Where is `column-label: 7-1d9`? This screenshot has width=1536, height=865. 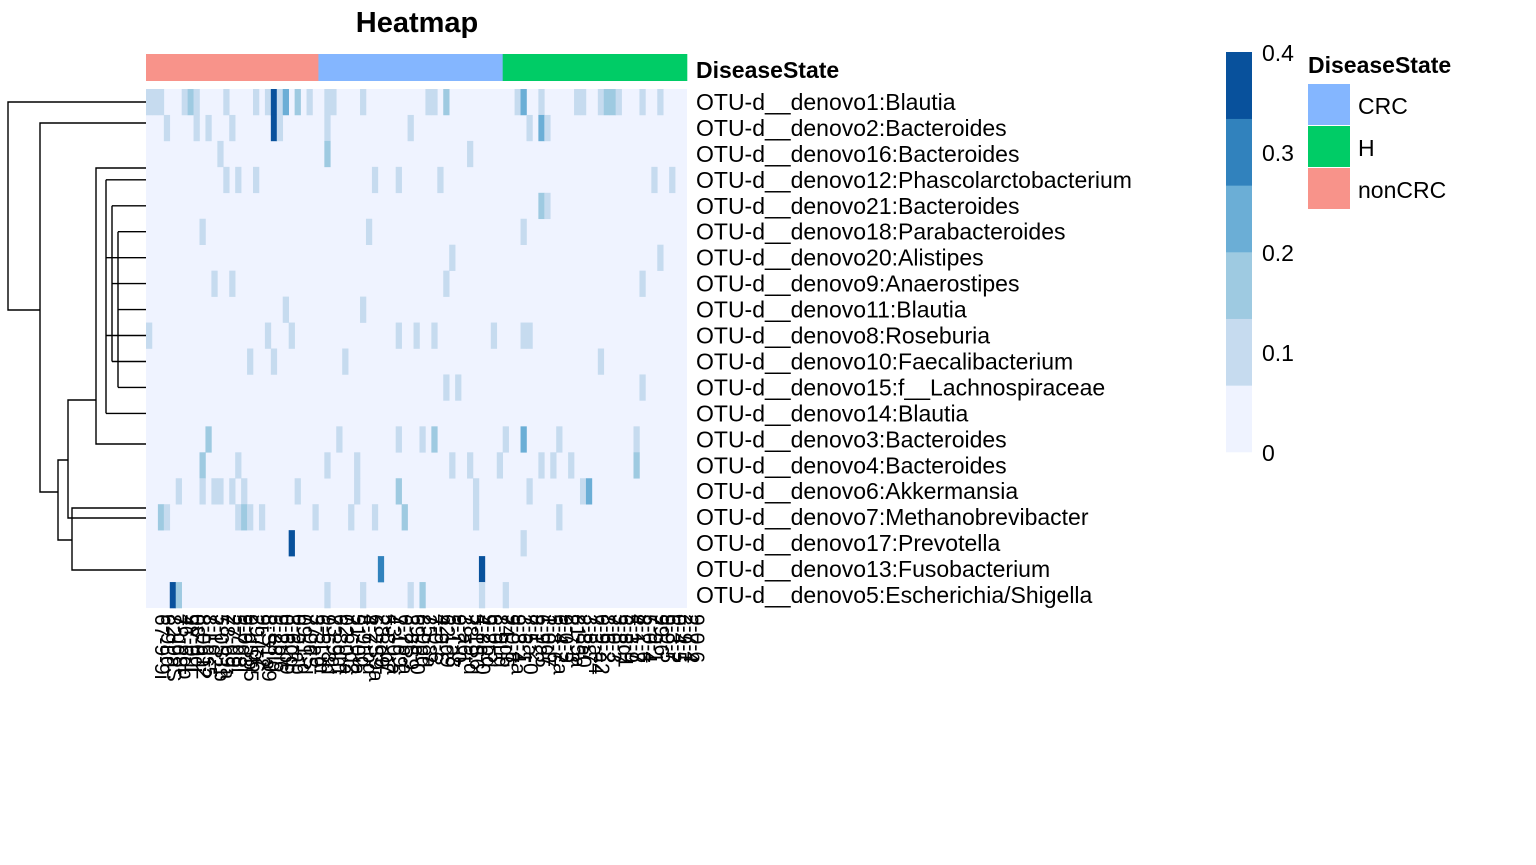 column-label: 7-1d9 is located at coordinates (399, 641).